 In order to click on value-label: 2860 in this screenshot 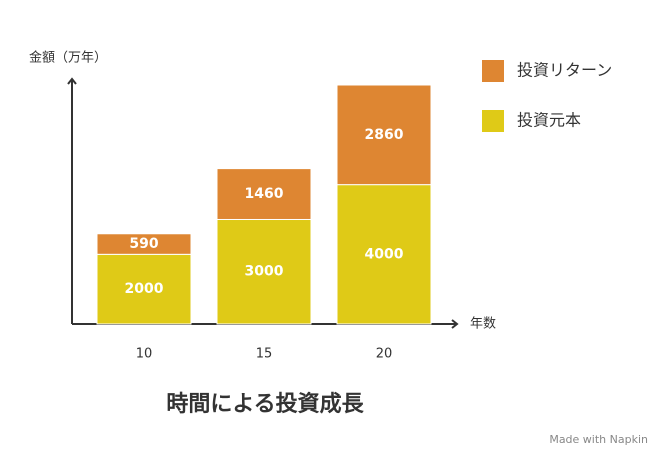, I will do `click(384, 135)`.